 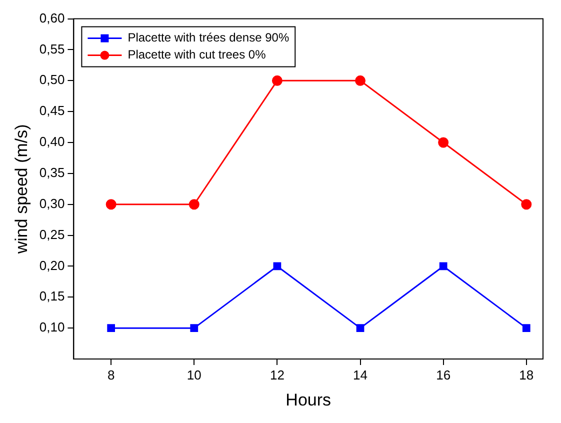 What do you see at coordinates (52, 296) in the screenshot?
I see `y-tick-label: 0,15` at bounding box center [52, 296].